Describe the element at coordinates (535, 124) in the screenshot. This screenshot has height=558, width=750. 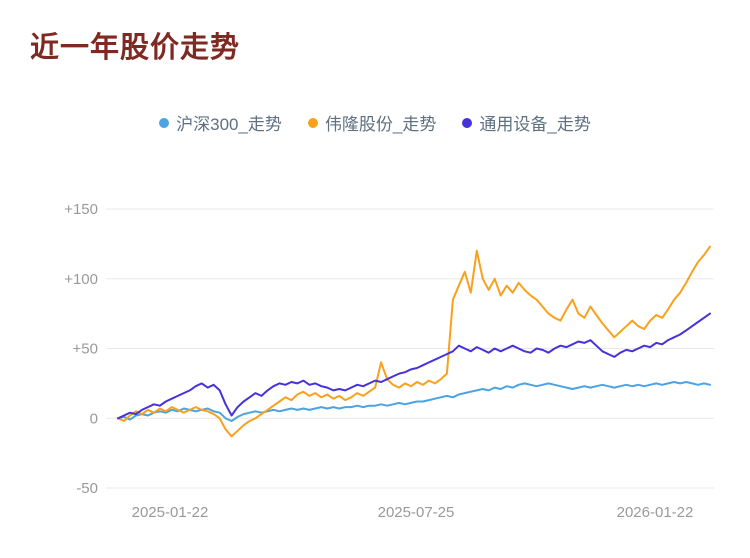
I see `legend-label: 通用设备_走势` at that location.